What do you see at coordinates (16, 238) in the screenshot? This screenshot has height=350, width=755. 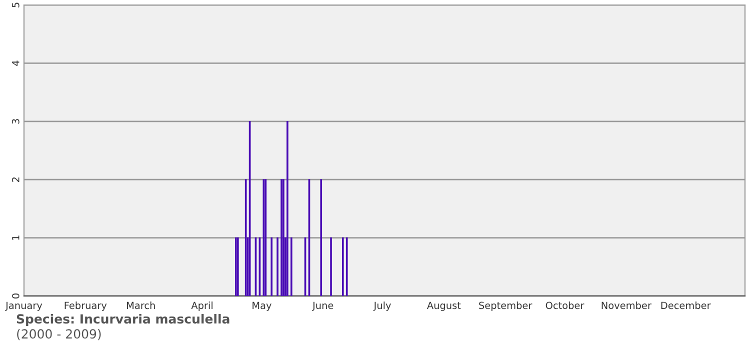 I see `y-tick-label: 1` at bounding box center [16, 238].